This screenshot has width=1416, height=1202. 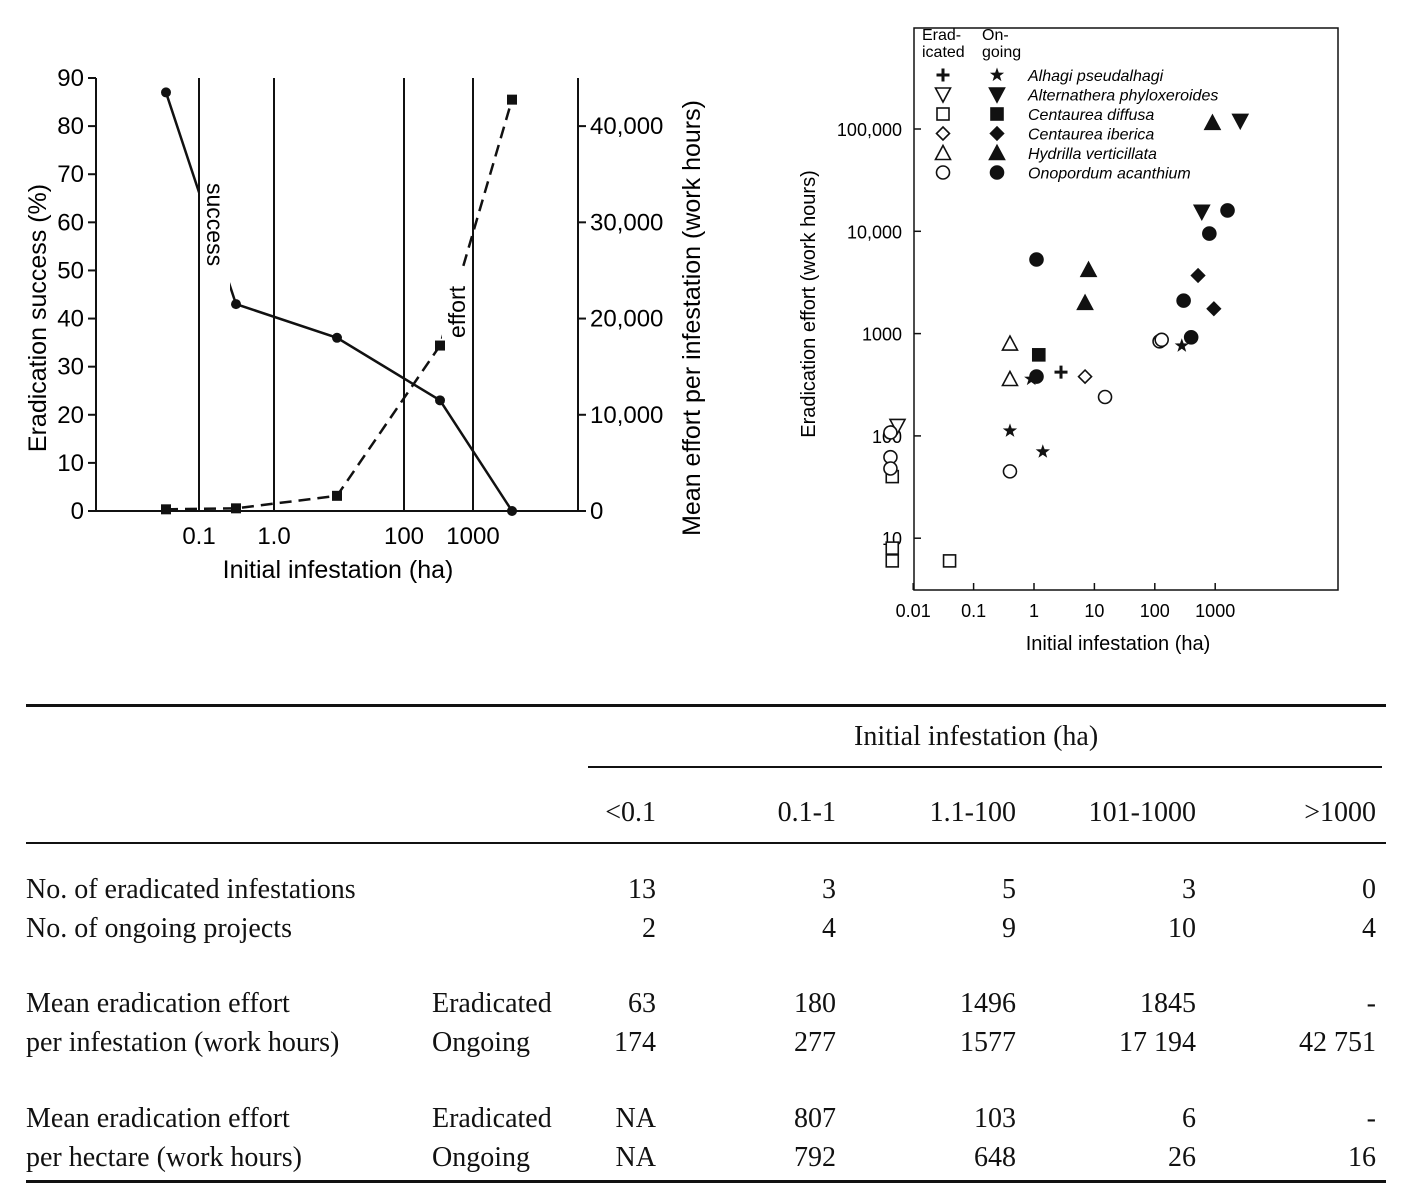 I want to click on legend-species-label: Alternathera phyloxeroides, so click(x=1122, y=96).